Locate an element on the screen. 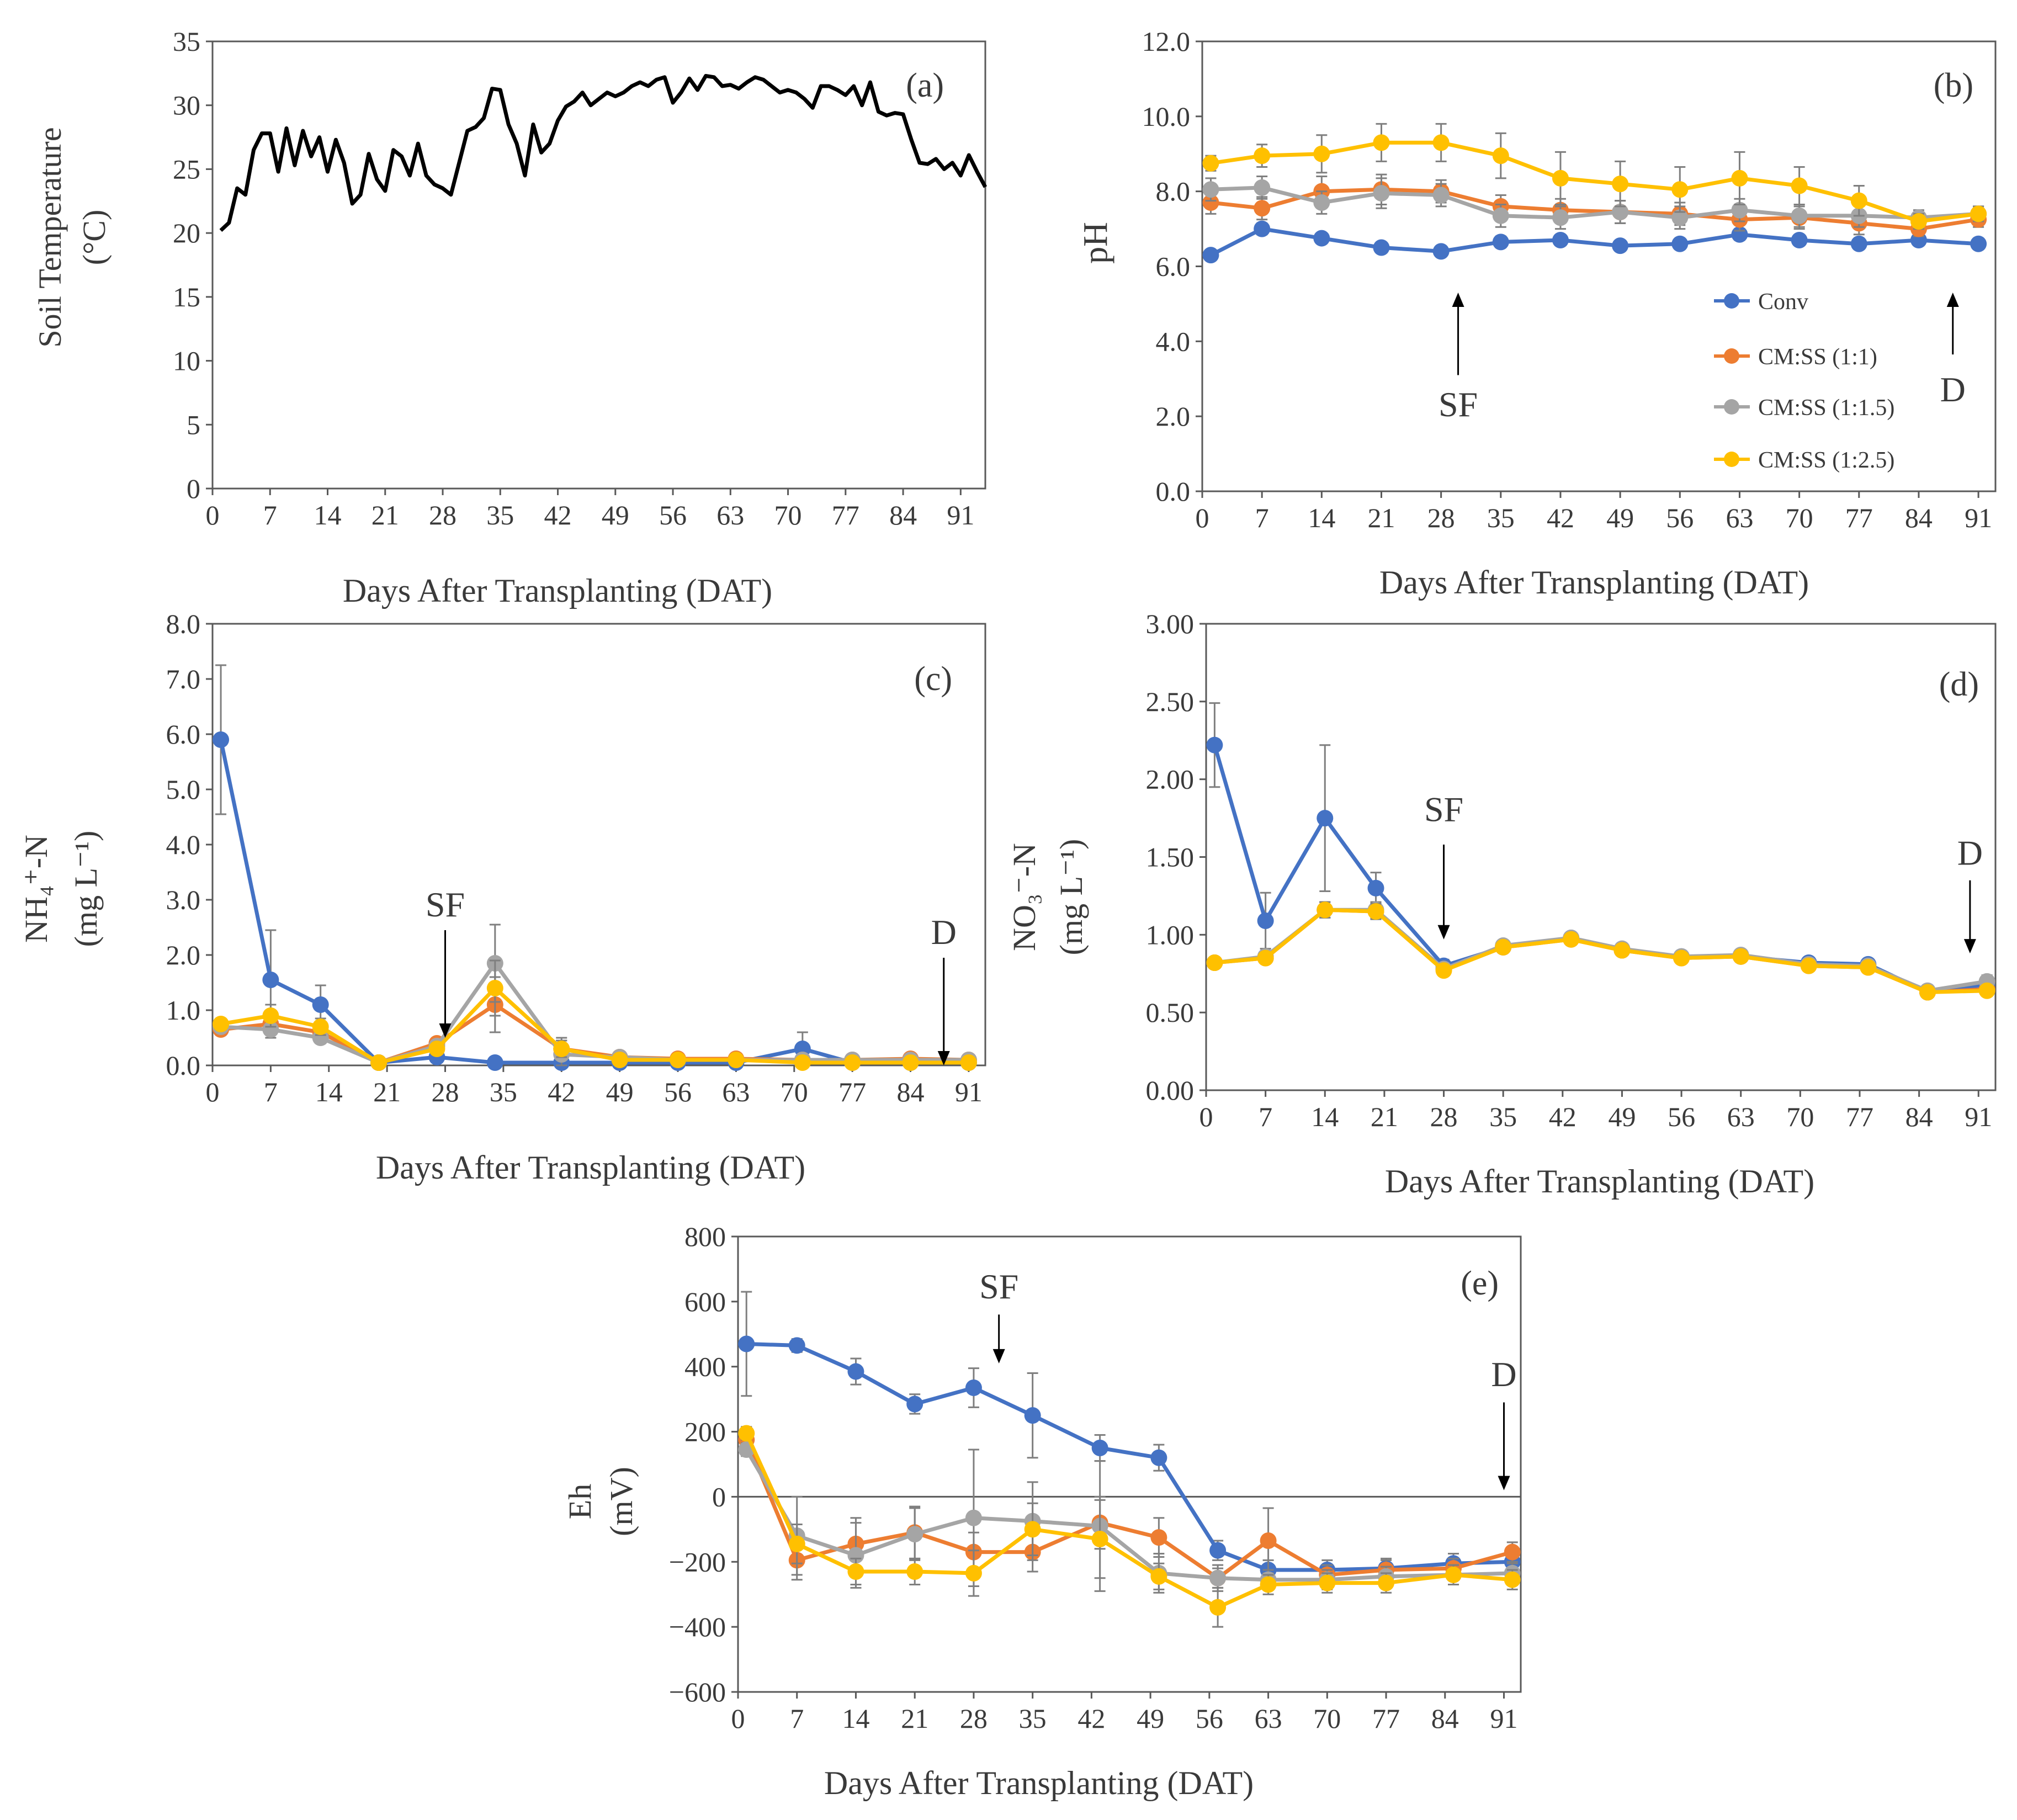 The width and height of the screenshot is (2017, 1820). y-tick-label: 7.0 is located at coordinates (183, 679).